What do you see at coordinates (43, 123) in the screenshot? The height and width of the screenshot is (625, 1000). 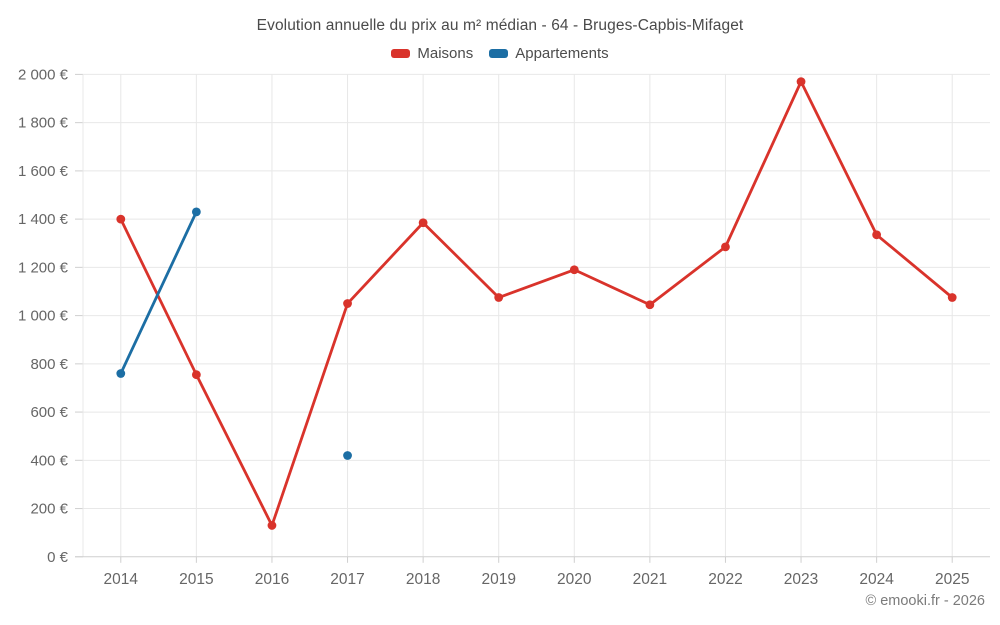 I see `y-axis-label: 1 800 €` at bounding box center [43, 123].